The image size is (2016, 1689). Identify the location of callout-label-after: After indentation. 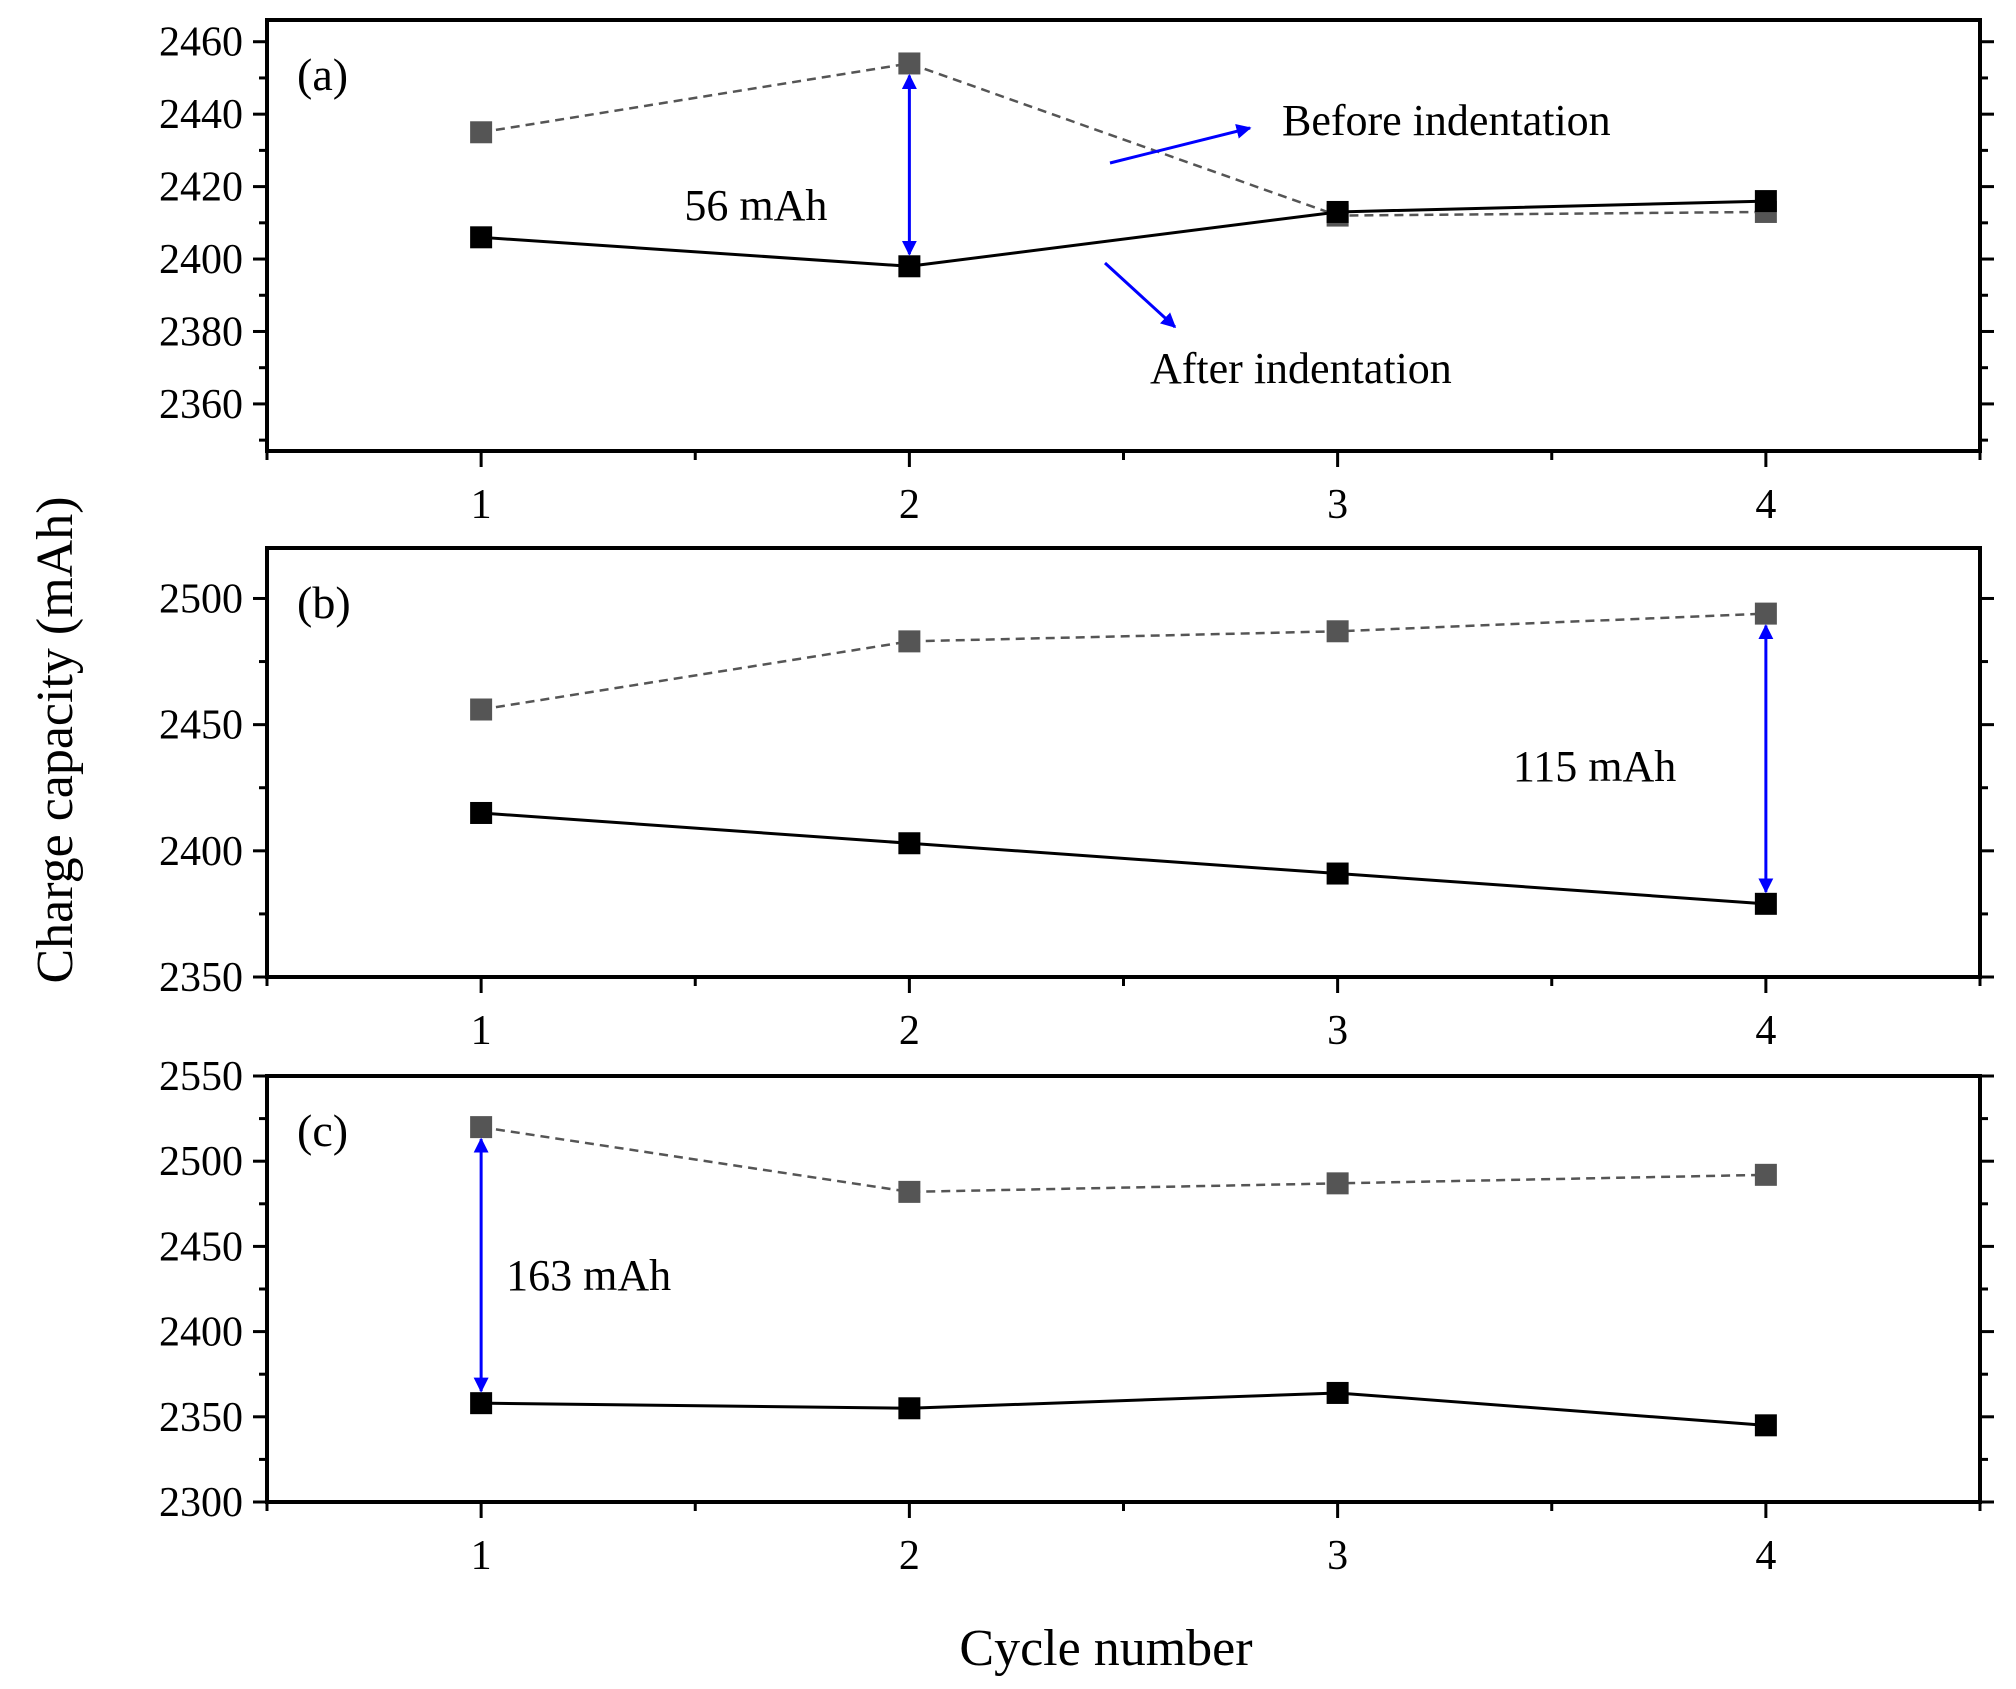
(1301, 368).